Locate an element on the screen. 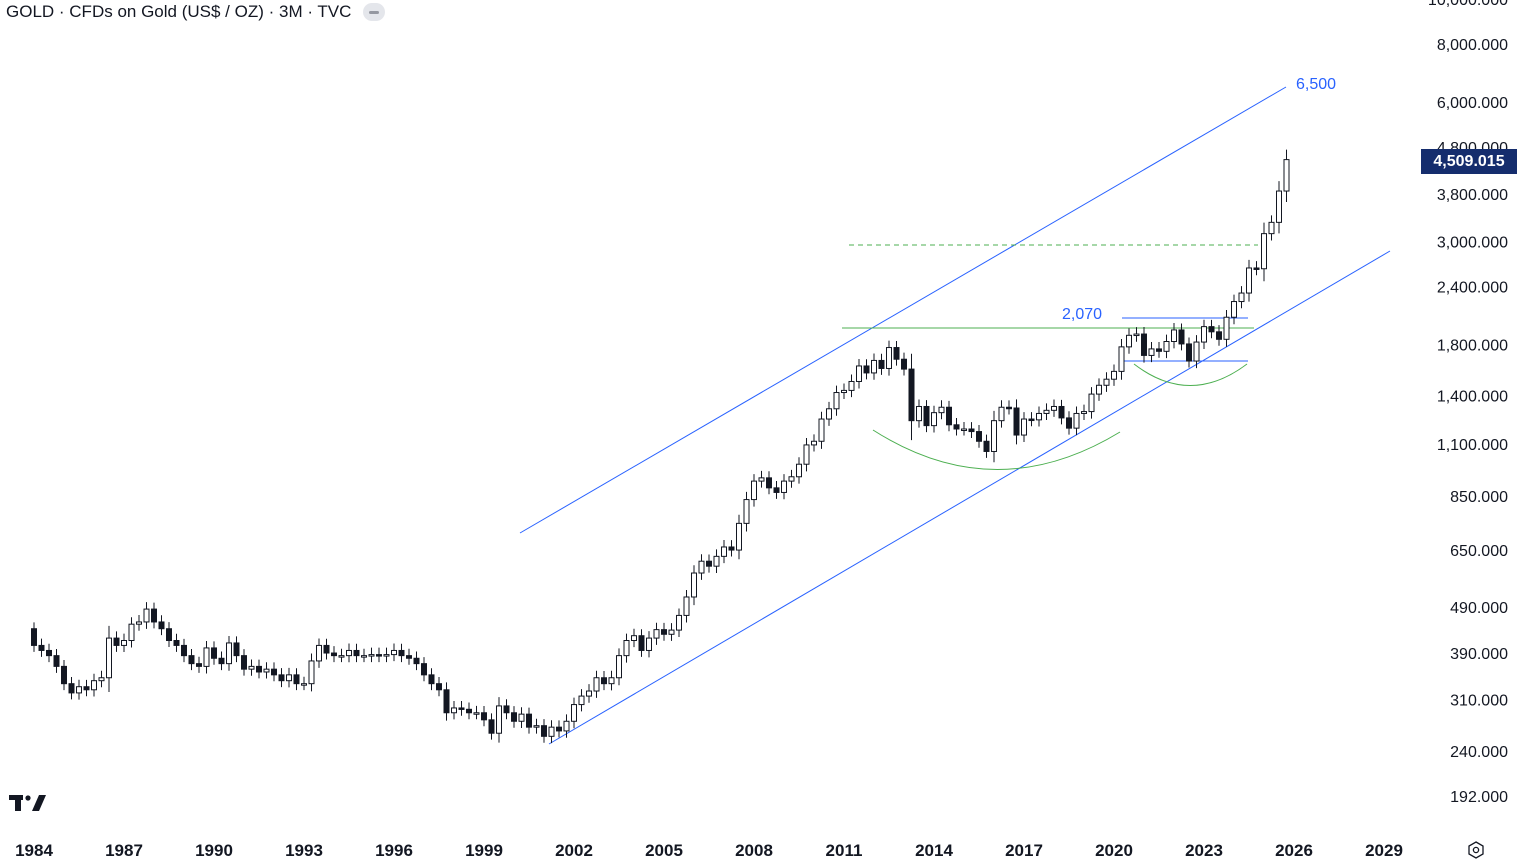 The image size is (1523, 865). collapse-pill-icon is located at coordinates (374, 12).